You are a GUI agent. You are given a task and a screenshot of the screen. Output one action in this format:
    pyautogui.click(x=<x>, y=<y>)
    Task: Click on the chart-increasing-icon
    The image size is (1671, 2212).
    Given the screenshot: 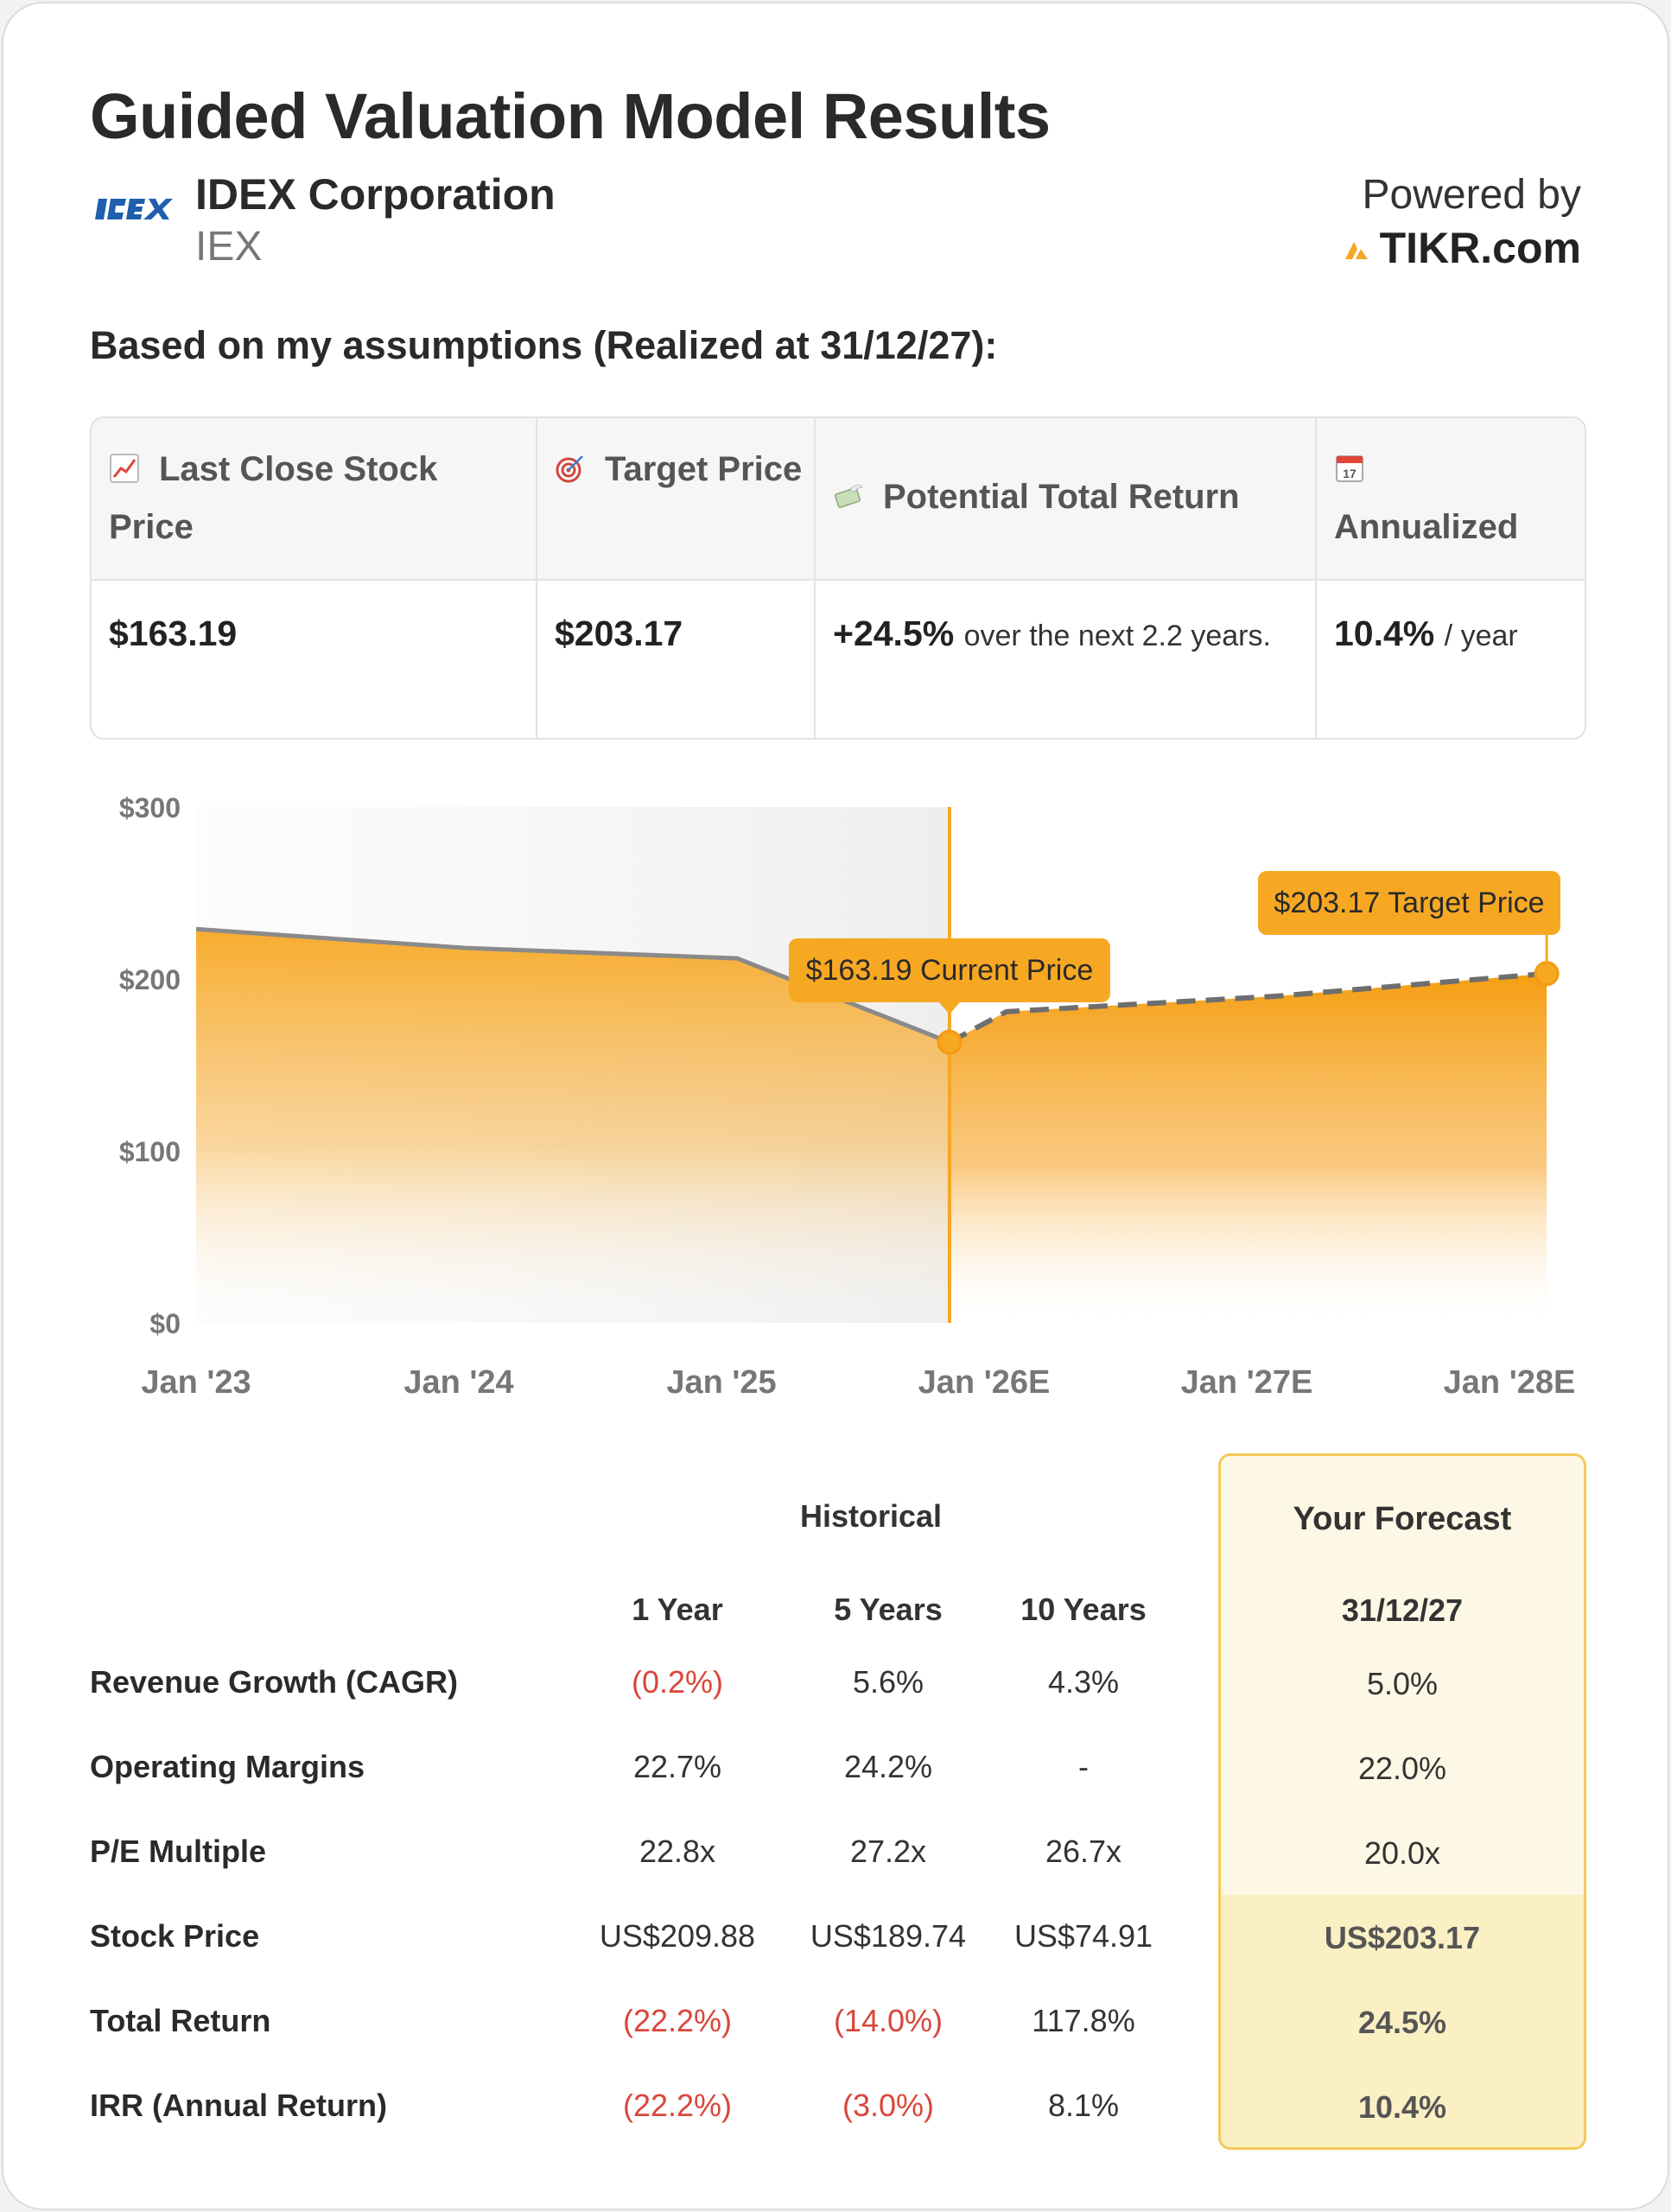 What is the action you would take?
    pyautogui.click(x=124, y=468)
    